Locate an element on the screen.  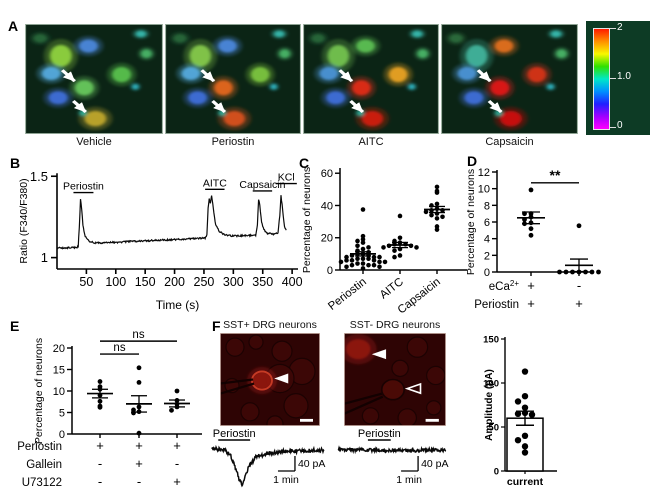
colorbar-label-max: 2 is located at coordinates (620, 27).